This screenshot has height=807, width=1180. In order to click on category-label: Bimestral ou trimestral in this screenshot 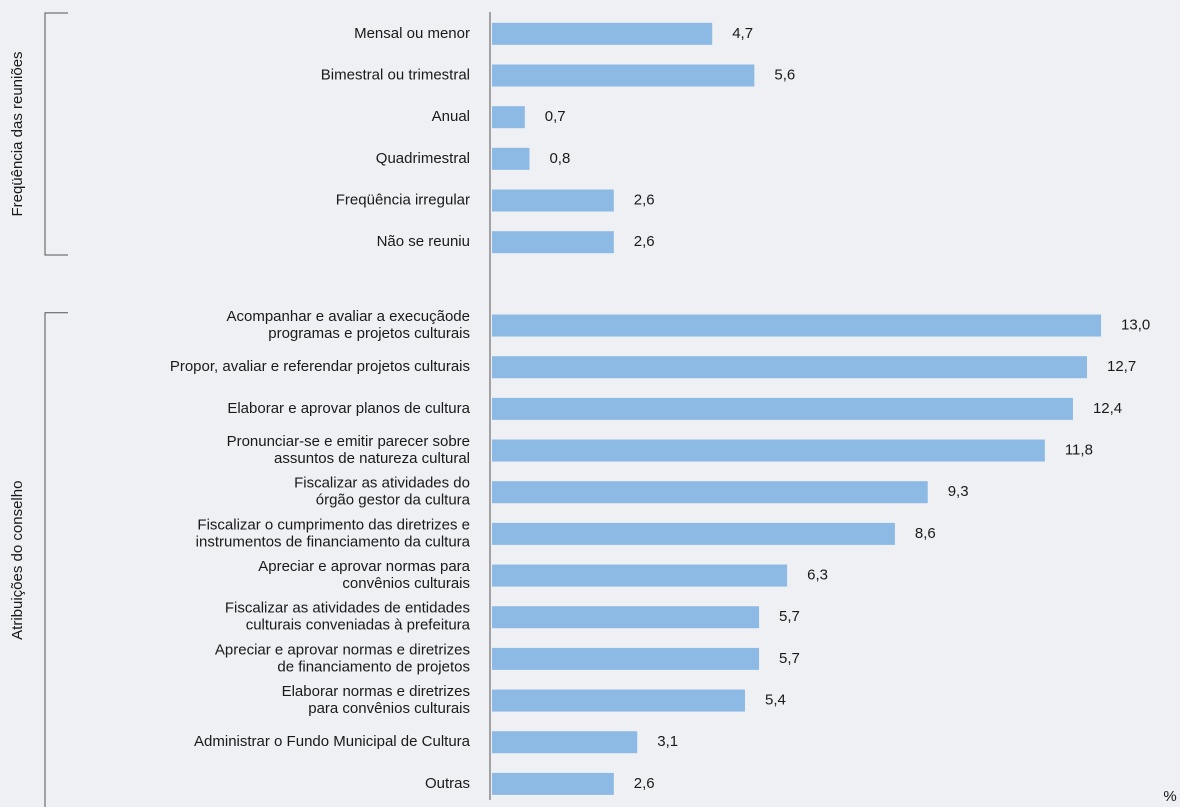, I will do `click(395, 74)`.